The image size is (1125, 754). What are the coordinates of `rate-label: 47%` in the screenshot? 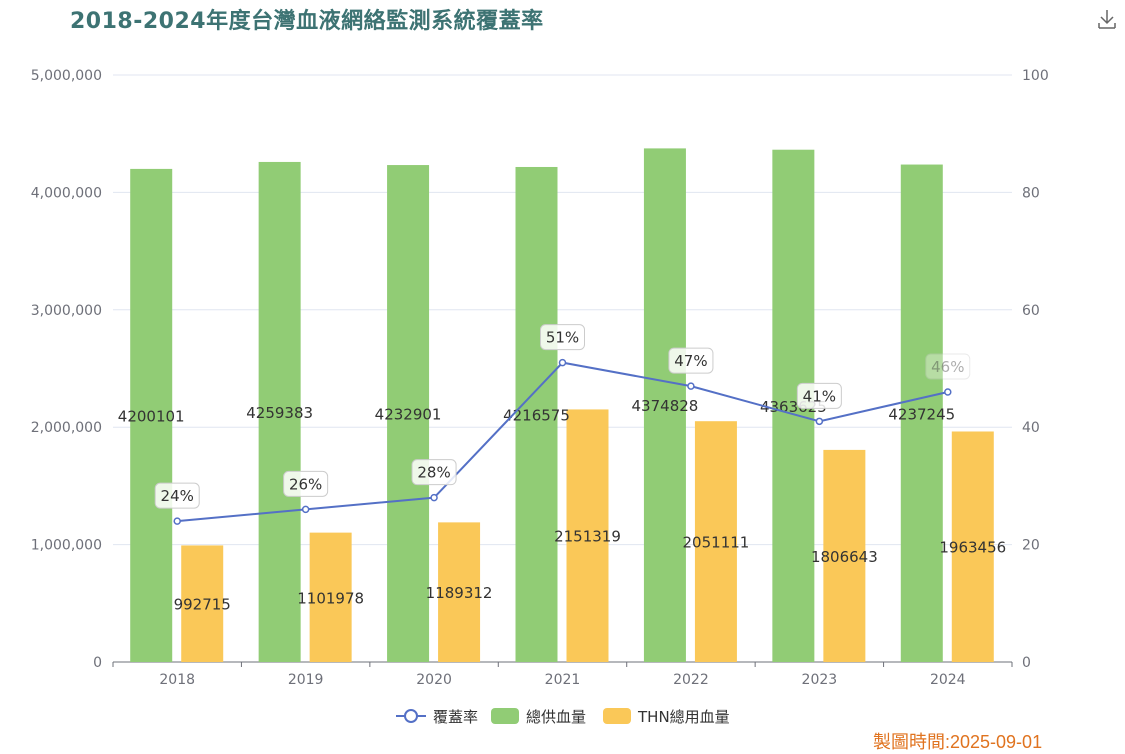 It's located at (690, 361).